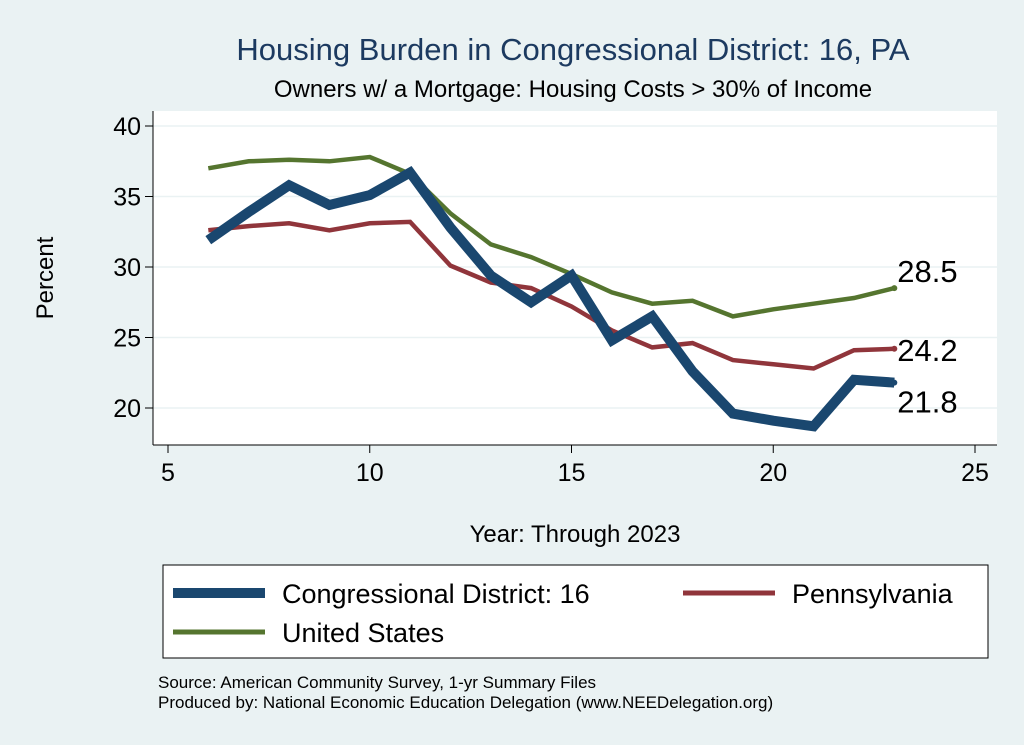 The image size is (1024, 745). Describe the element at coordinates (127, 339) in the screenshot. I see `y-tick-label: 25` at that location.